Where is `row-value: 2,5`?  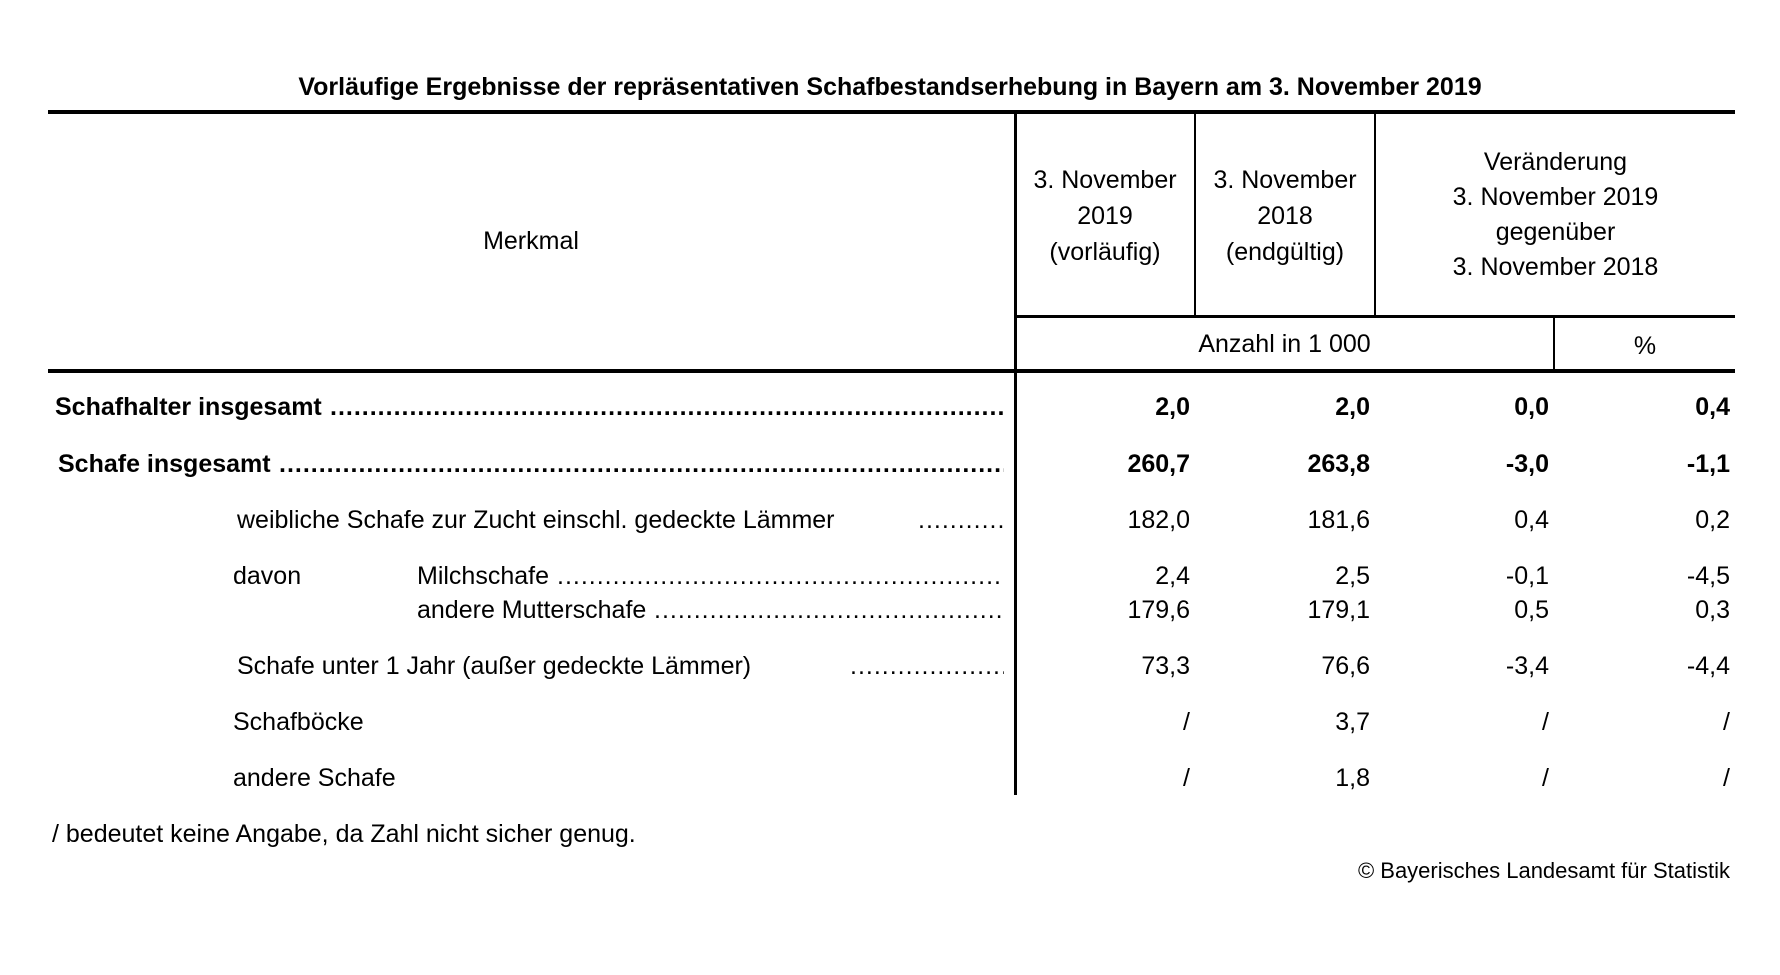 row-value: 2,5 is located at coordinates (1352, 576).